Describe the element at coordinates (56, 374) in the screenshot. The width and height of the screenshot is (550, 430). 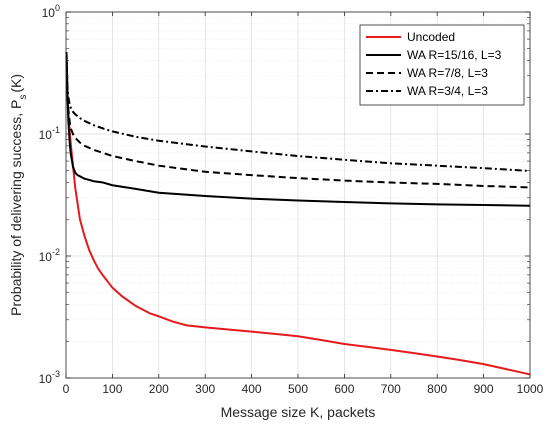
I see `y-tick-exponent: -3` at that location.